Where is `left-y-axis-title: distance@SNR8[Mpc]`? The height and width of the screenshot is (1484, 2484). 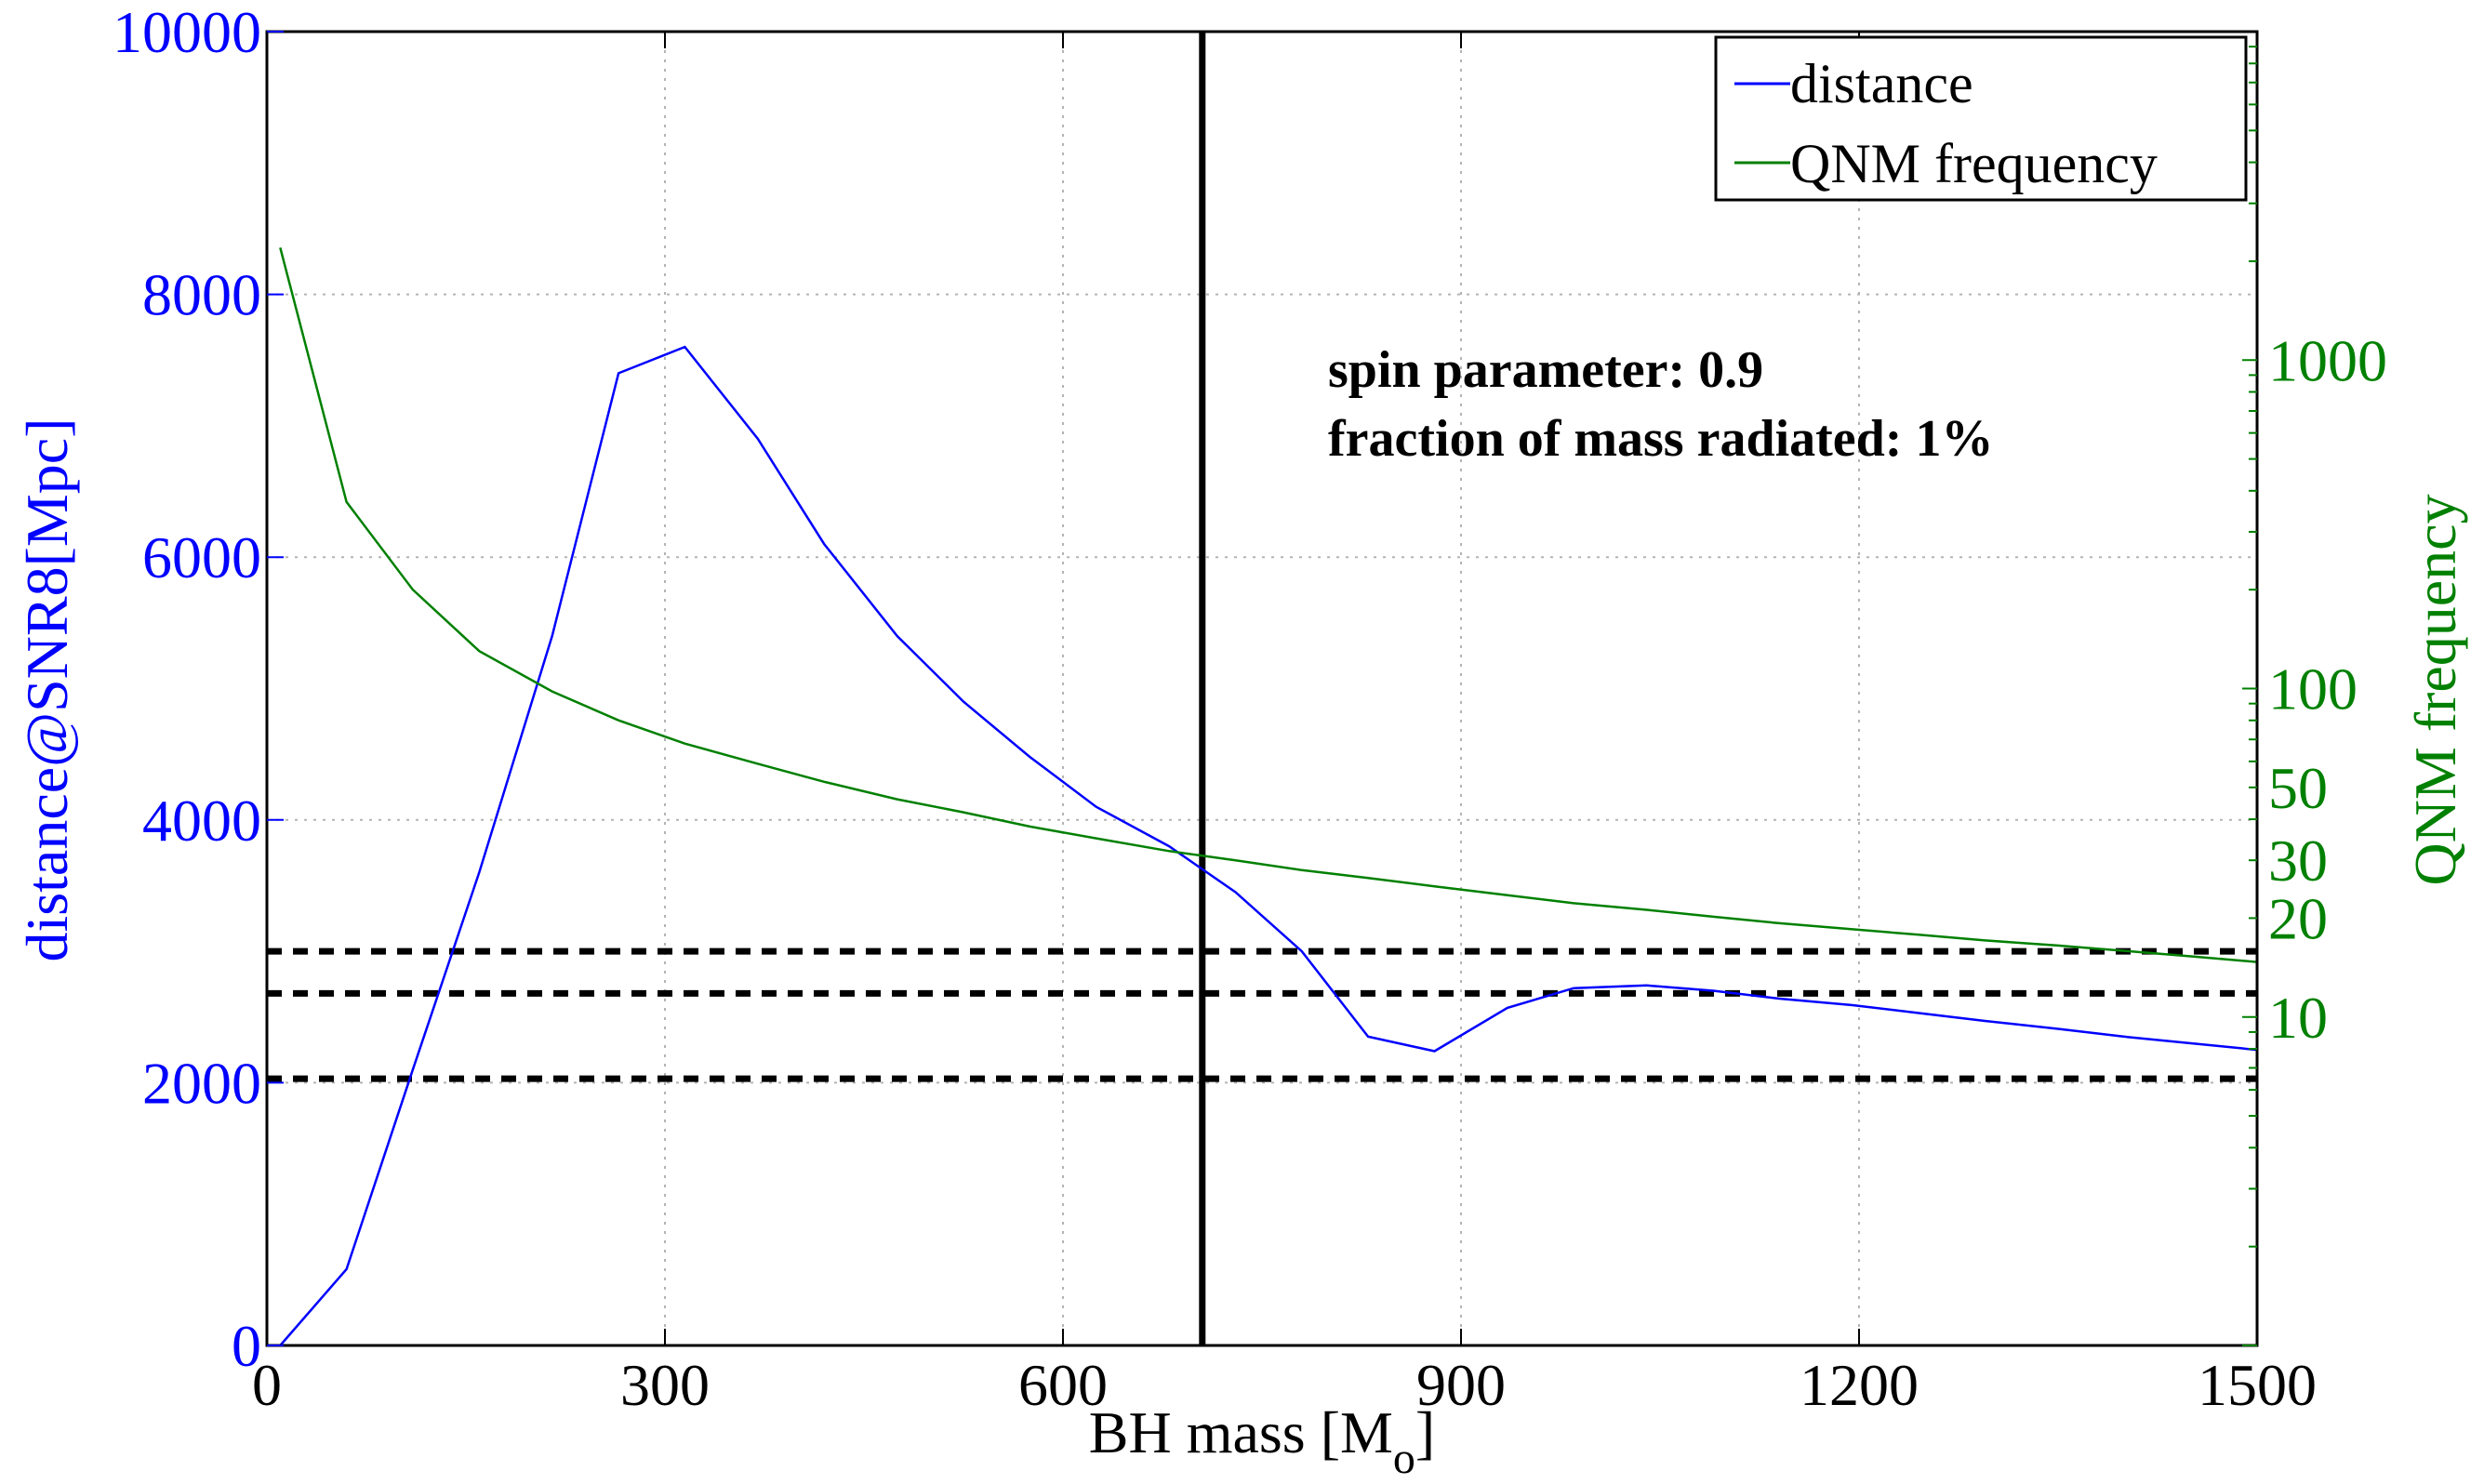
left-y-axis-title: distance@SNR8[Mpc] is located at coordinates (47, 689).